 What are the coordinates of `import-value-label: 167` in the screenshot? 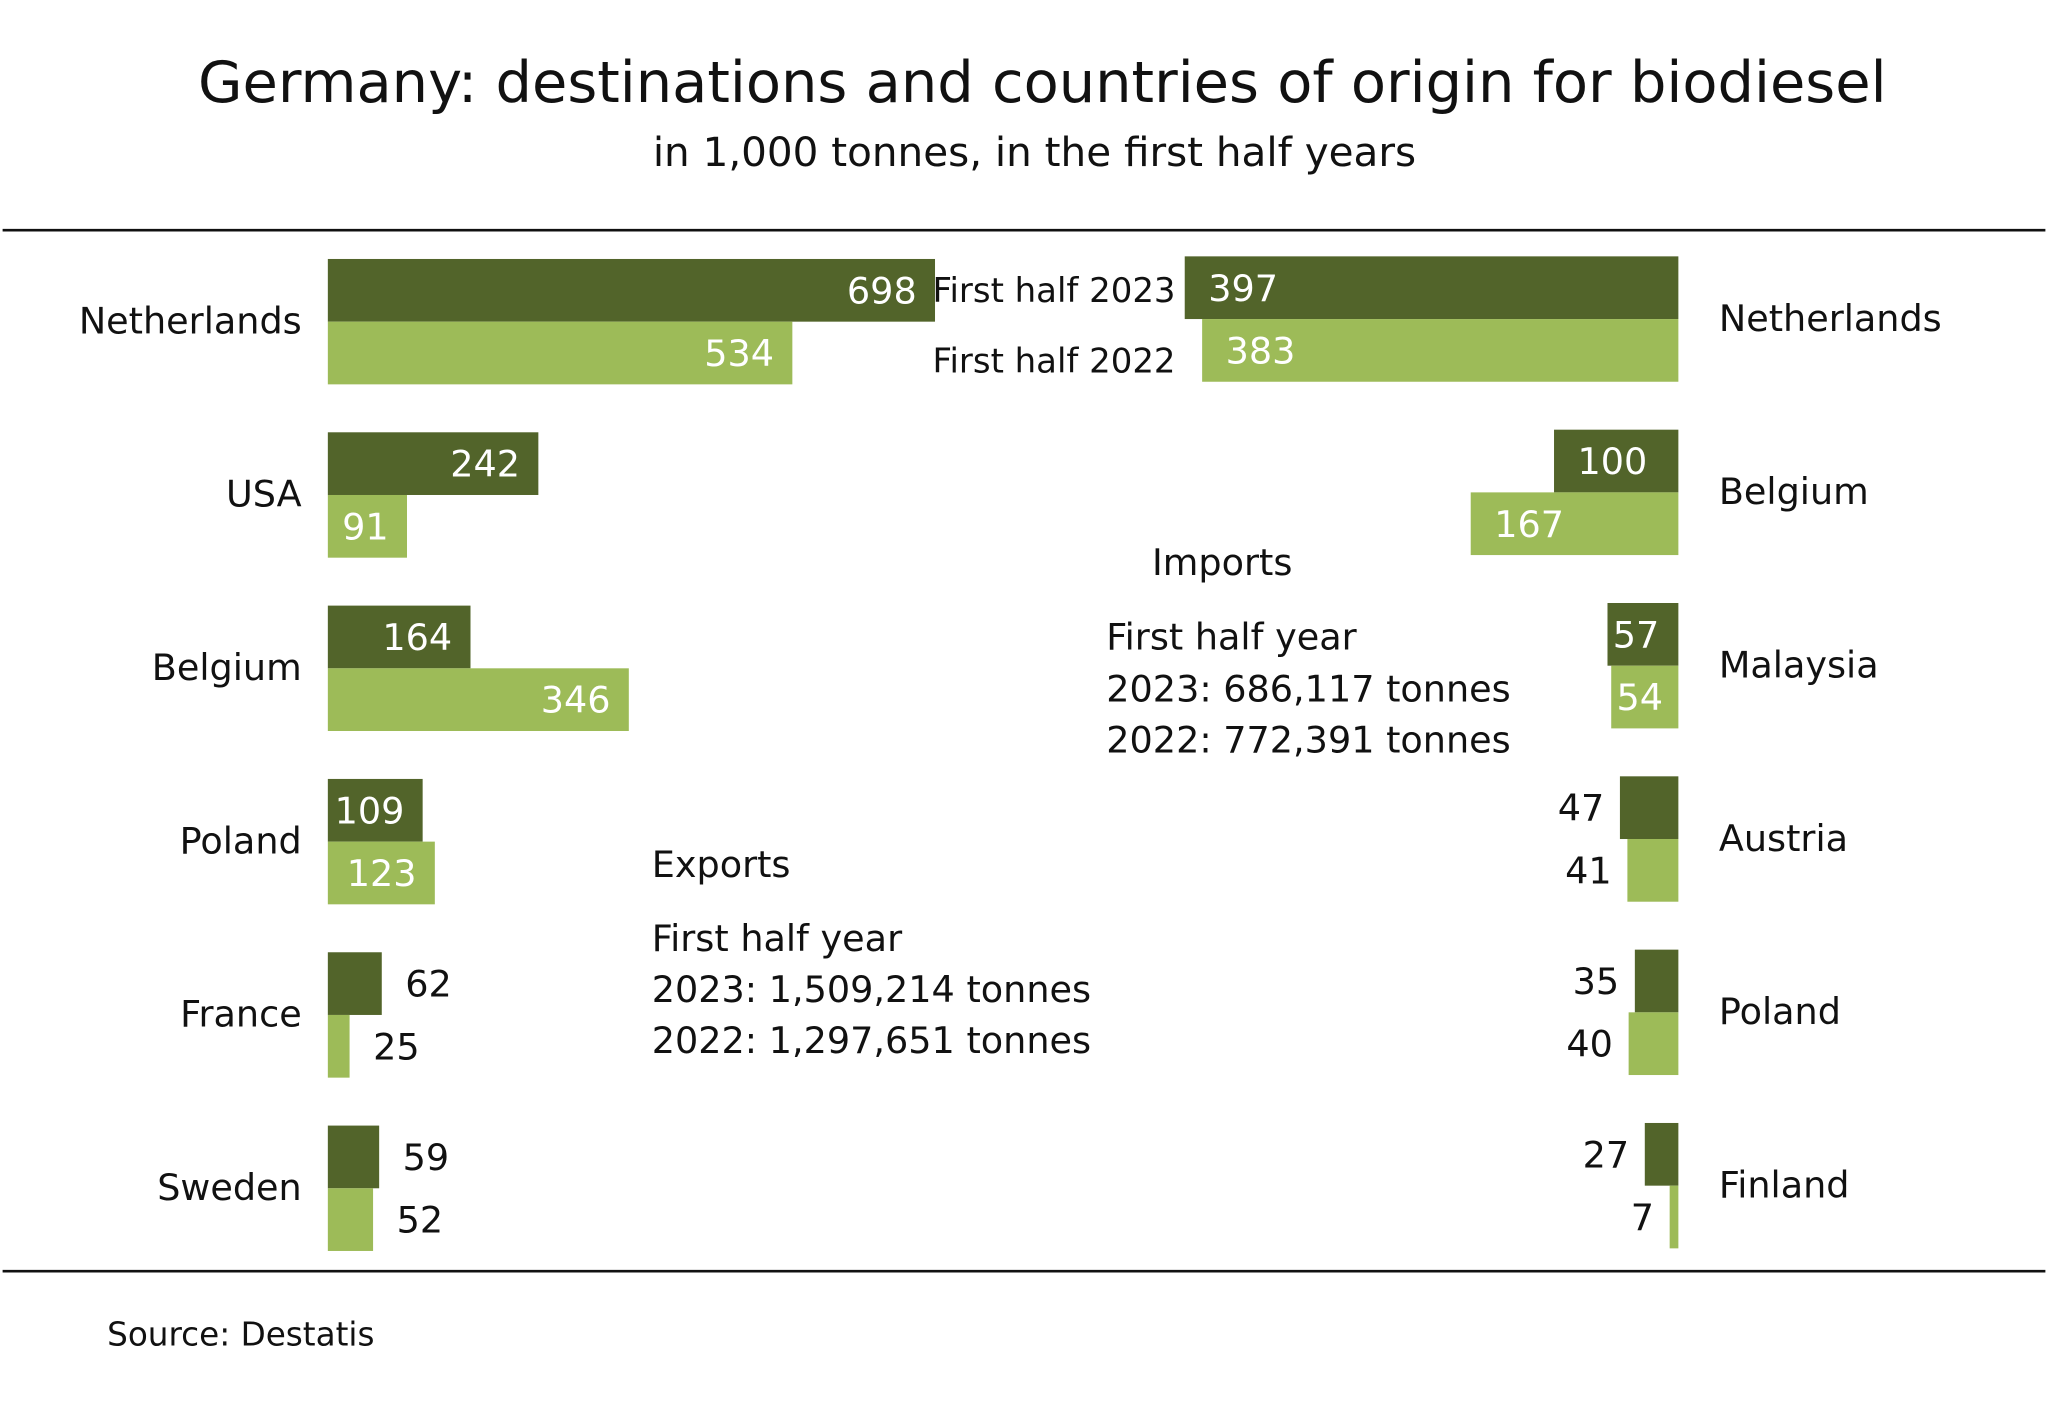 It's located at (1529, 524).